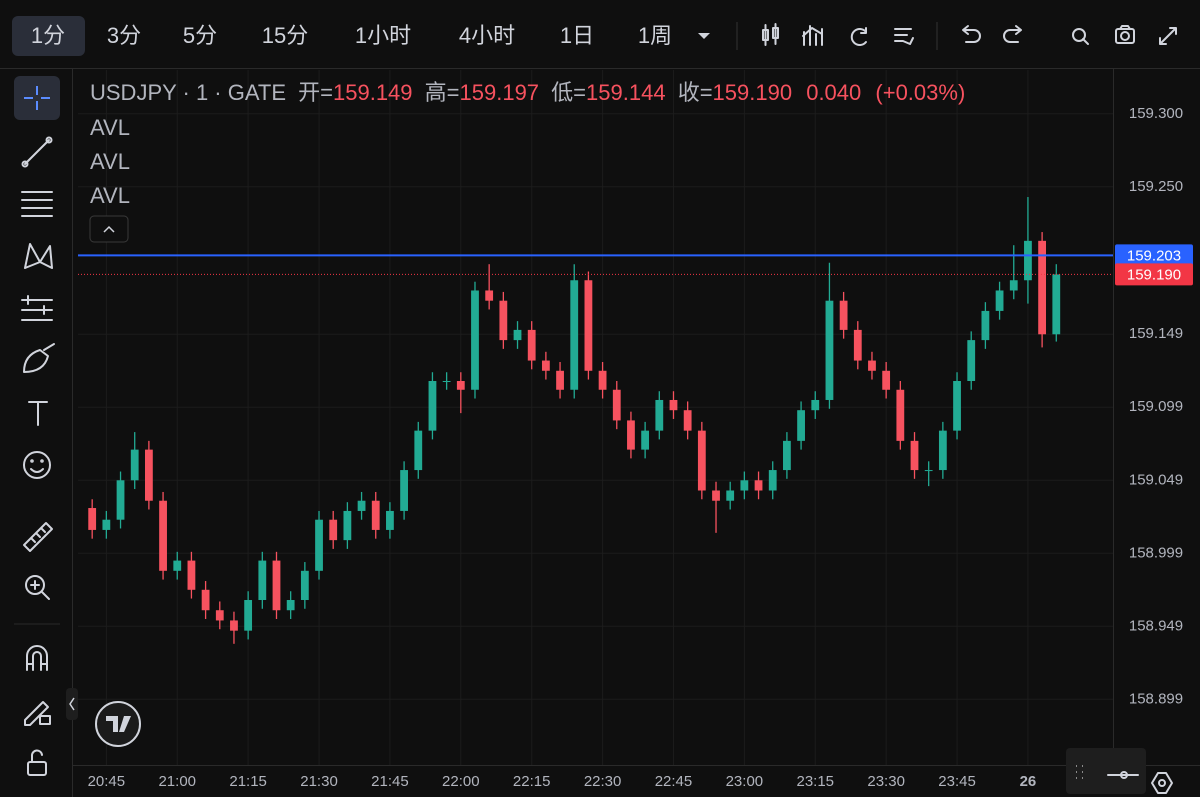  Describe the element at coordinates (770, 34) in the screenshot. I see `chart-type-icon` at that location.